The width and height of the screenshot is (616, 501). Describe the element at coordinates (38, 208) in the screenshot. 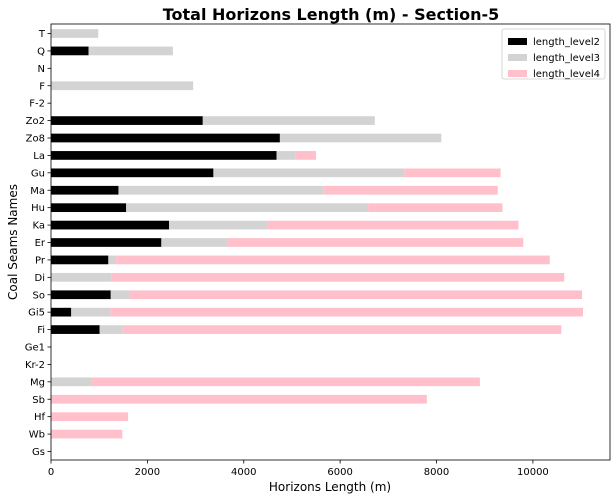

I see `y-tick-label: Hu` at that location.